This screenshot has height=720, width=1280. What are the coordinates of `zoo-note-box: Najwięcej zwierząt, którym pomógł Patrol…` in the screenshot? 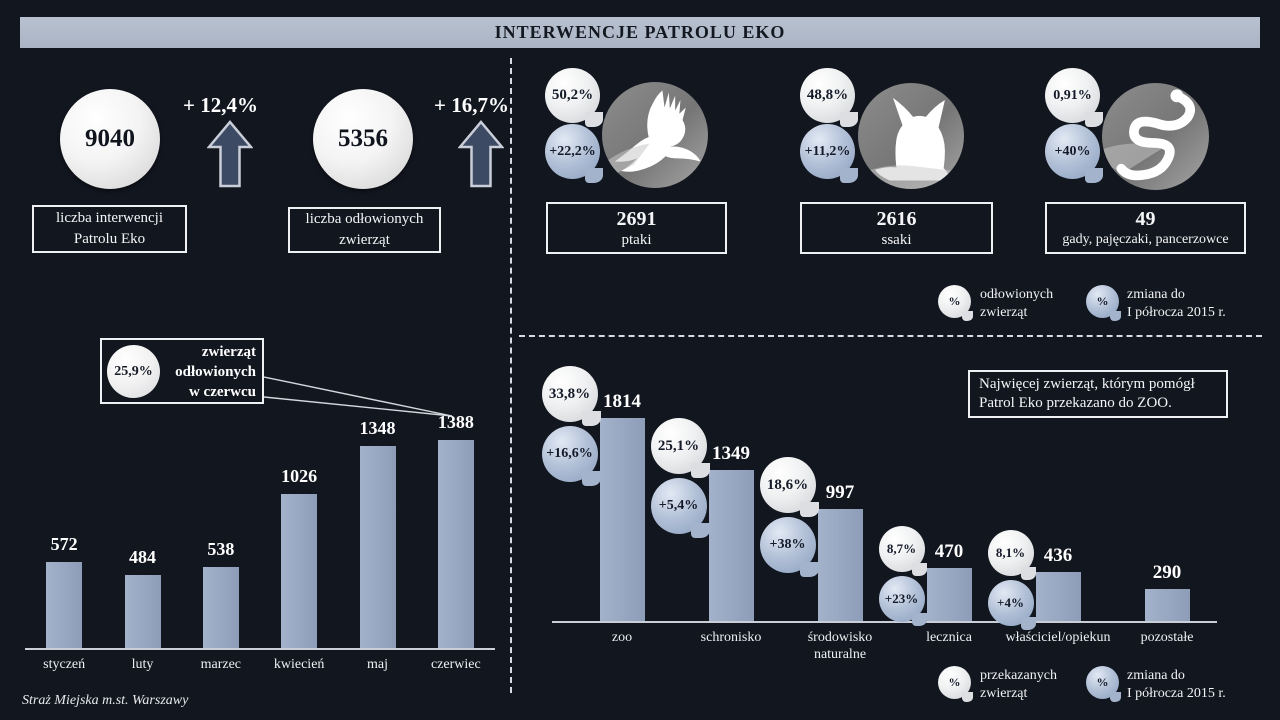 It's located at (1098, 394).